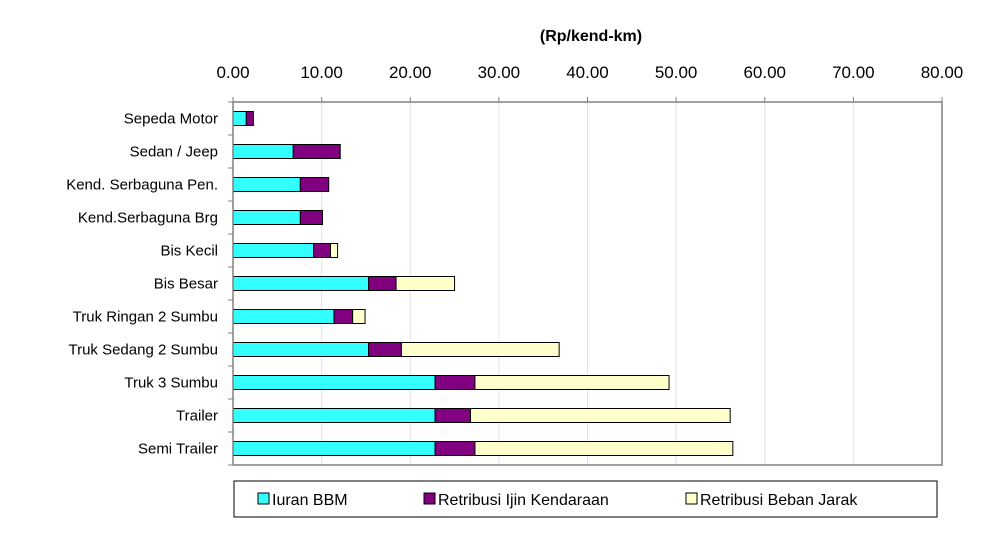 This screenshot has height=537, width=988. What do you see at coordinates (853, 72) in the screenshot?
I see `x-tick-label: 70.00` at bounding box center [853, 72].